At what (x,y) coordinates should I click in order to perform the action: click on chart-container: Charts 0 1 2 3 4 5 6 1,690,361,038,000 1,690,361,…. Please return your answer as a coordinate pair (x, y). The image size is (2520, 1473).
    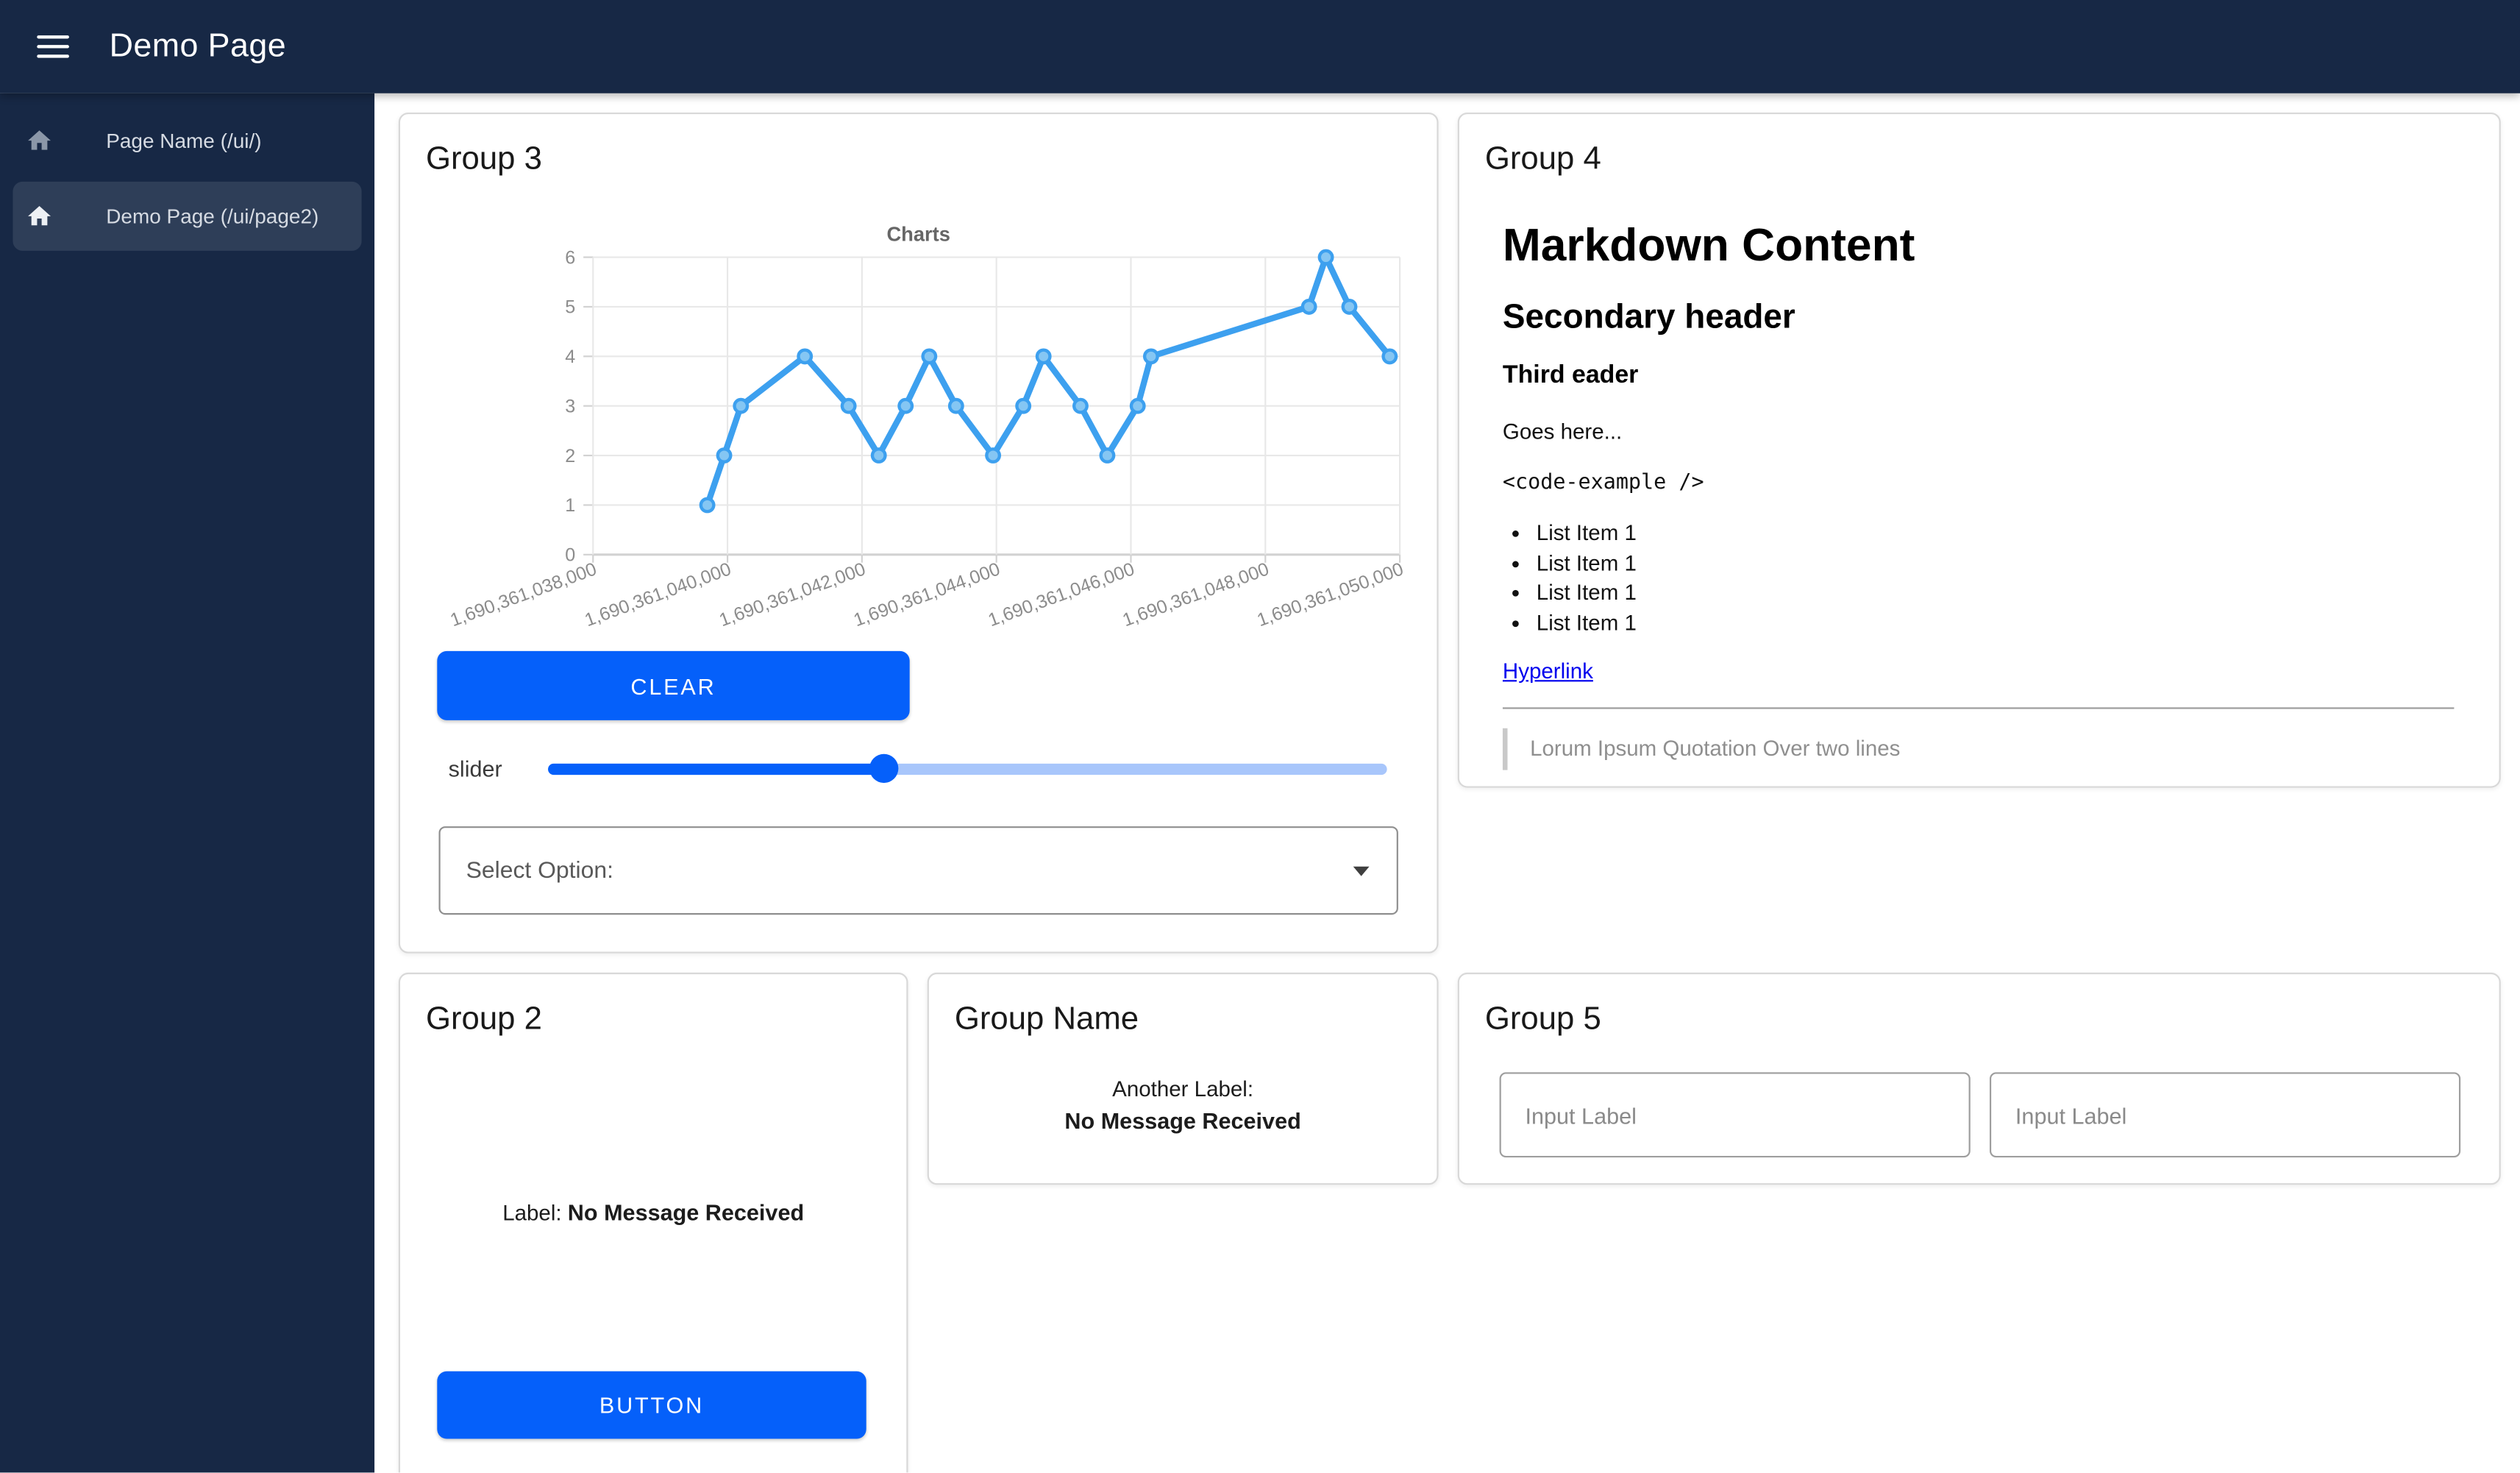
    Looking at the image, I should click on (918, 420).